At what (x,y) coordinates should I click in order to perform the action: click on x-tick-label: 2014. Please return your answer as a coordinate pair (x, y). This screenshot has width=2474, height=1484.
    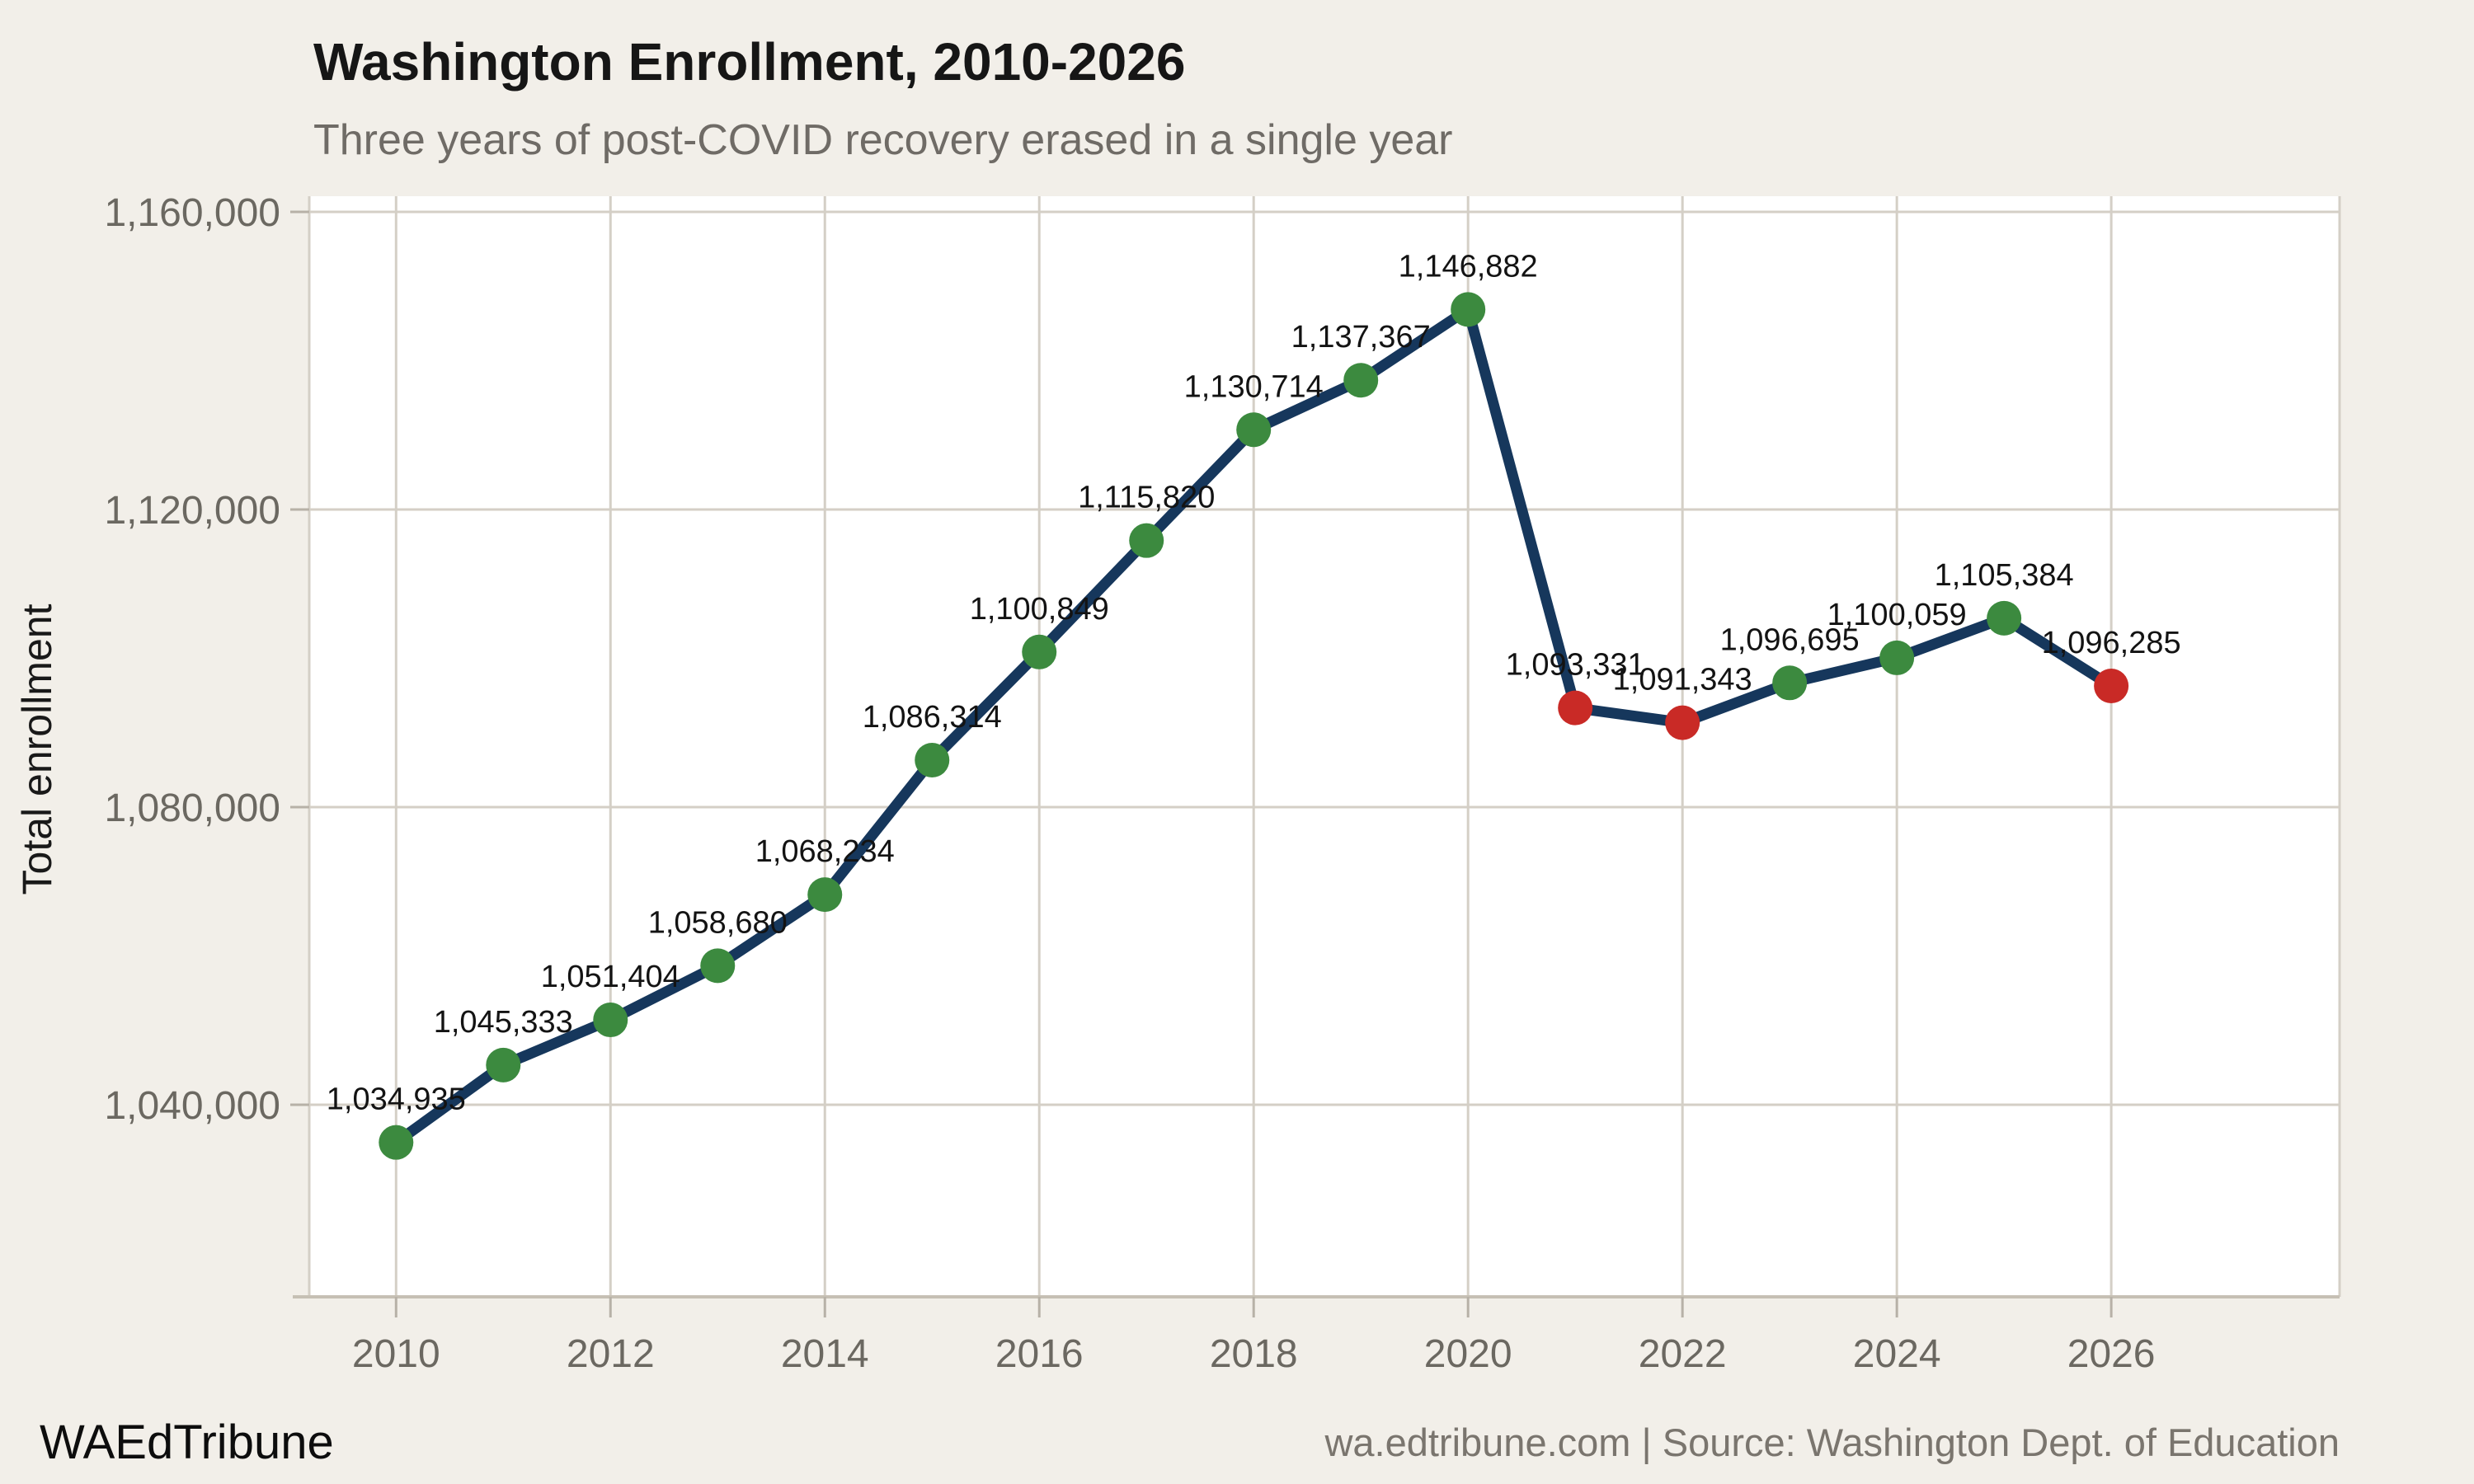
    Looking at the image, I should click on (825, 1354).